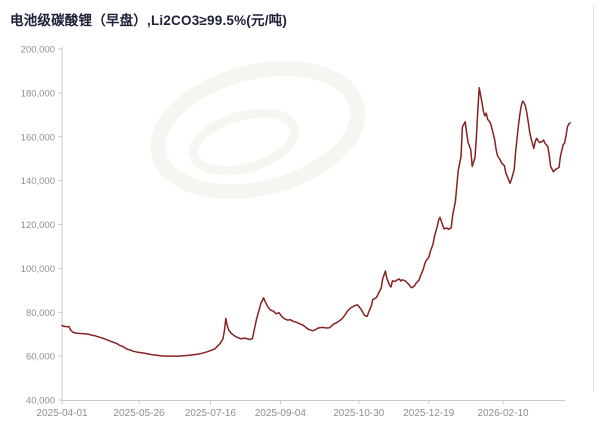 The height and width of the screenshot is (433, 600). What do you see at coordinates (62, 413) in the screenshot?
I see `x-axis-label: 2025-04-01` at bounding box center [62, 413].